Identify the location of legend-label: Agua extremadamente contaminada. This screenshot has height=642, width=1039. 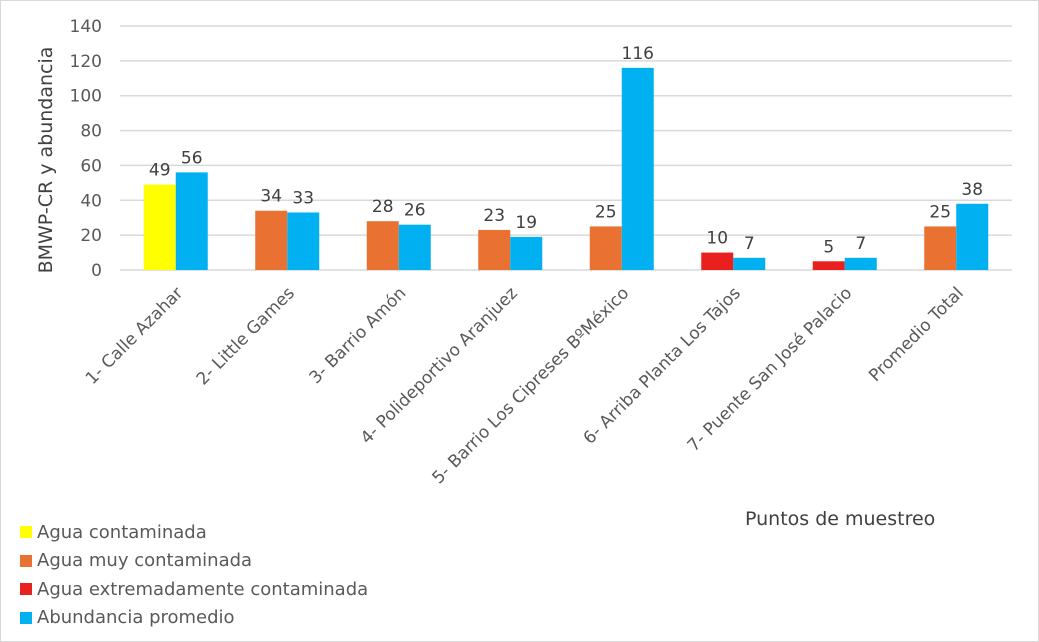
(203, 589).